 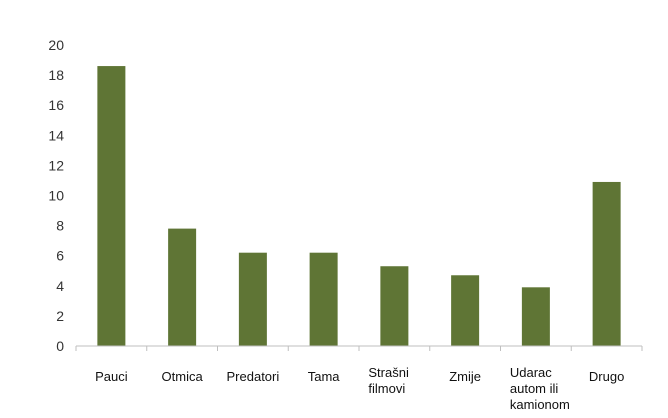 What do you see at coordinates (60, 226) in the screenshot?
I see `y-tick-label: 8` at bounding box center [60, 226].